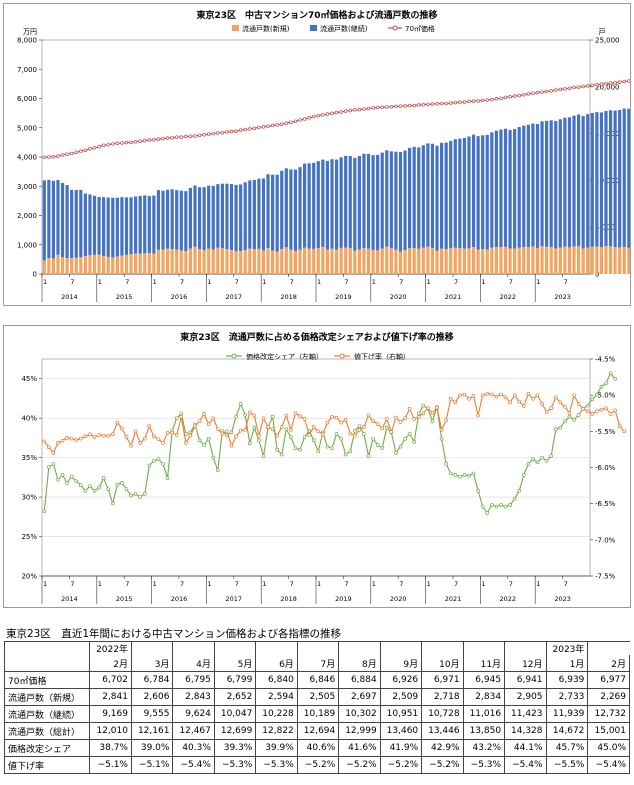 Image resolution: width=634 pixels, height=785 pixels. I want to click on table-cell: 2,697, so click(359, 697).